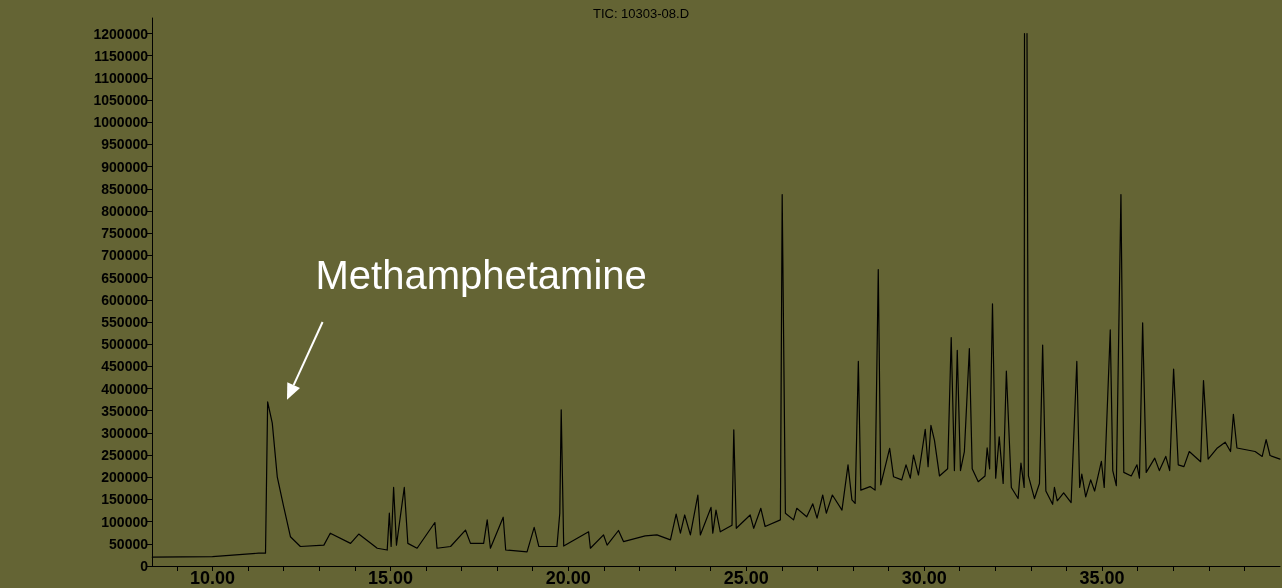 This screenshot has height=588, width=1282. I want to click on y-tick-label: 650000, so click(125, 277).